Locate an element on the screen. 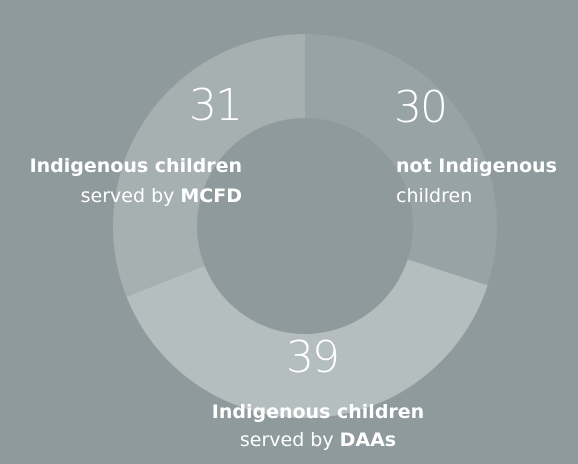 The height and width of the screenshot is (464, 578). label-emphasis: DAAs is located at coordinates (368, 440).